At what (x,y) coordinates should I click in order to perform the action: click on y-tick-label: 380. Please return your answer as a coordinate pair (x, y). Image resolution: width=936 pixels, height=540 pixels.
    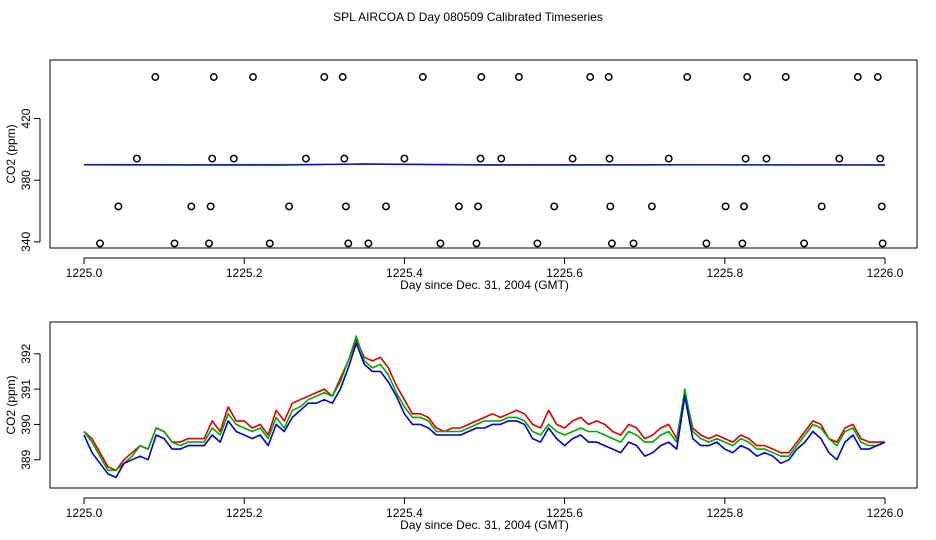
    Looking at the image, I should click on (26, 180).